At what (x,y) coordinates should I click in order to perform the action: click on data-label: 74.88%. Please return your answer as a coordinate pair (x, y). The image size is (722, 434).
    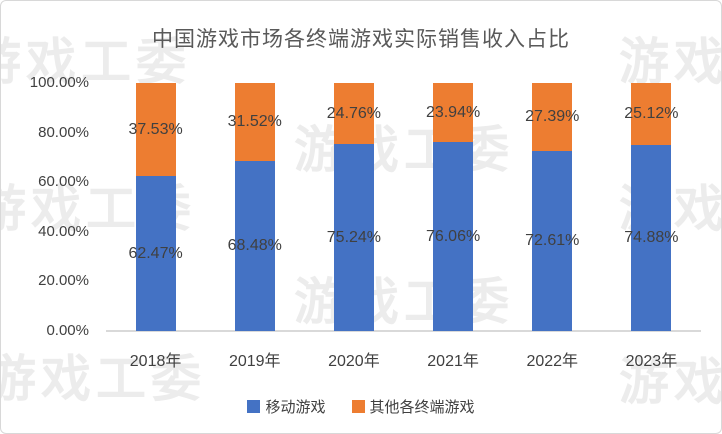
    Looking at the image, I should click on (651, 238).